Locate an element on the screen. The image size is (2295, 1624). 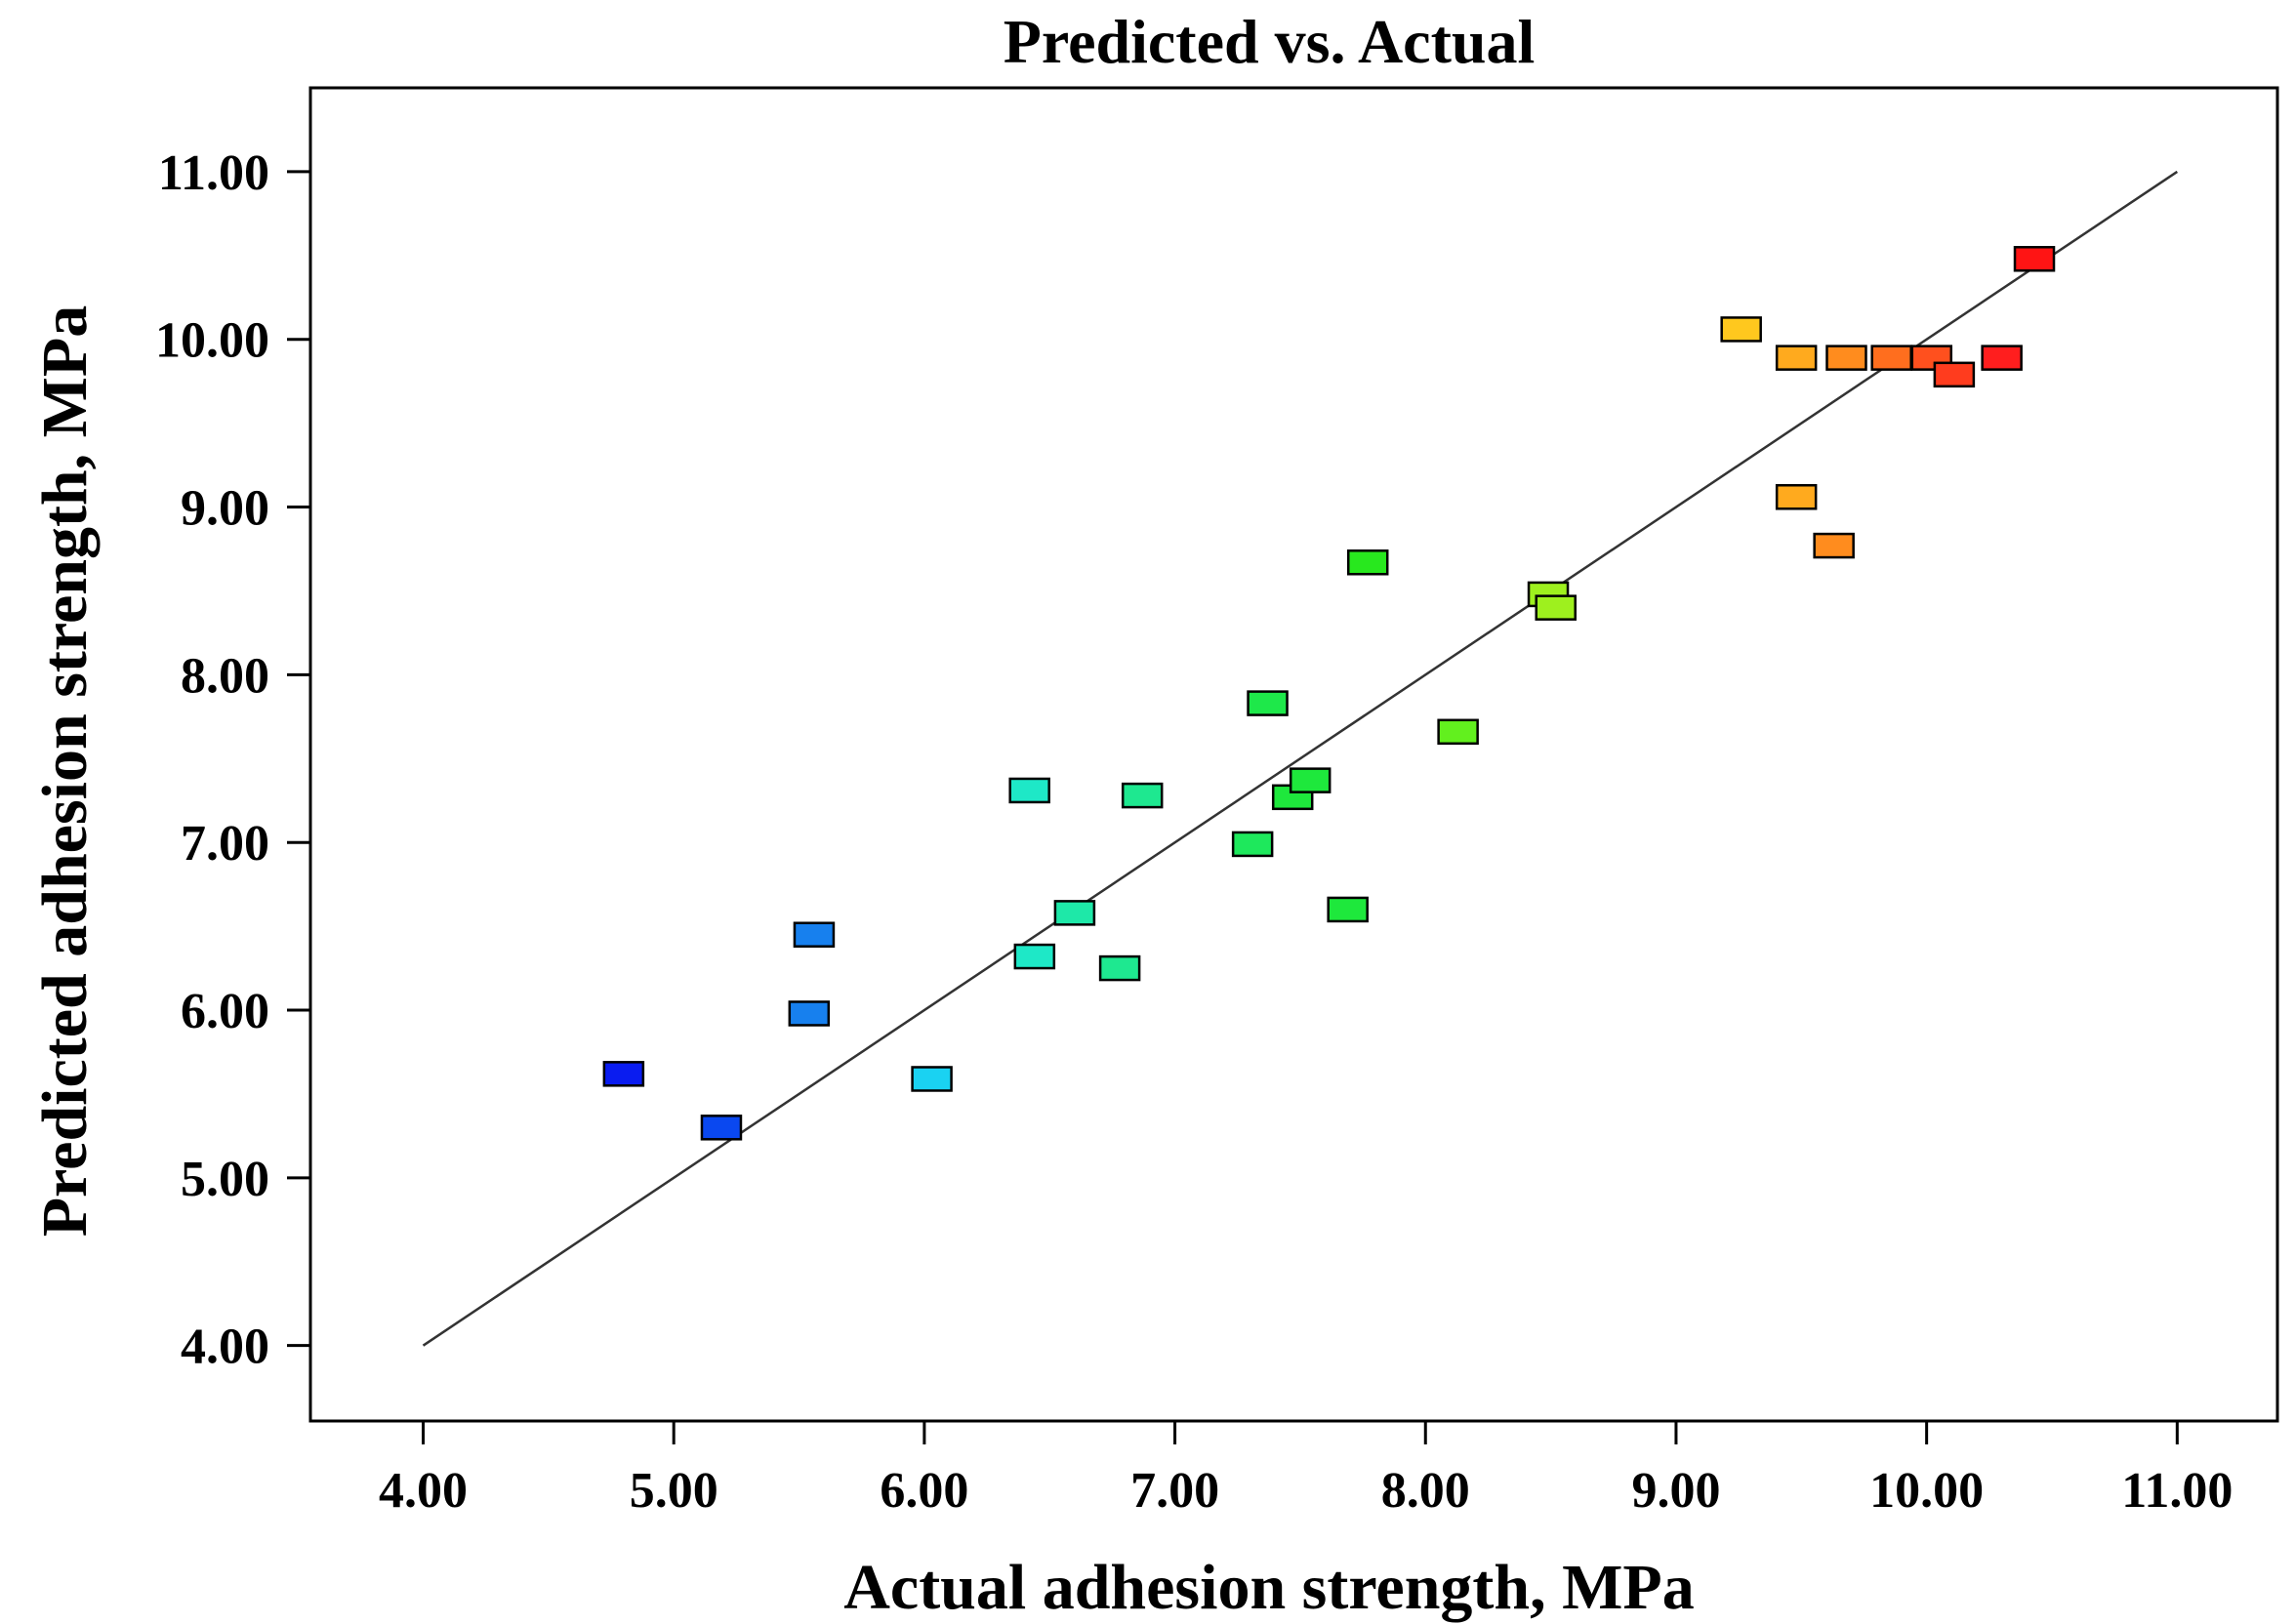
x-tick-label: 7.00 is located at coordinates (1174, 1491).